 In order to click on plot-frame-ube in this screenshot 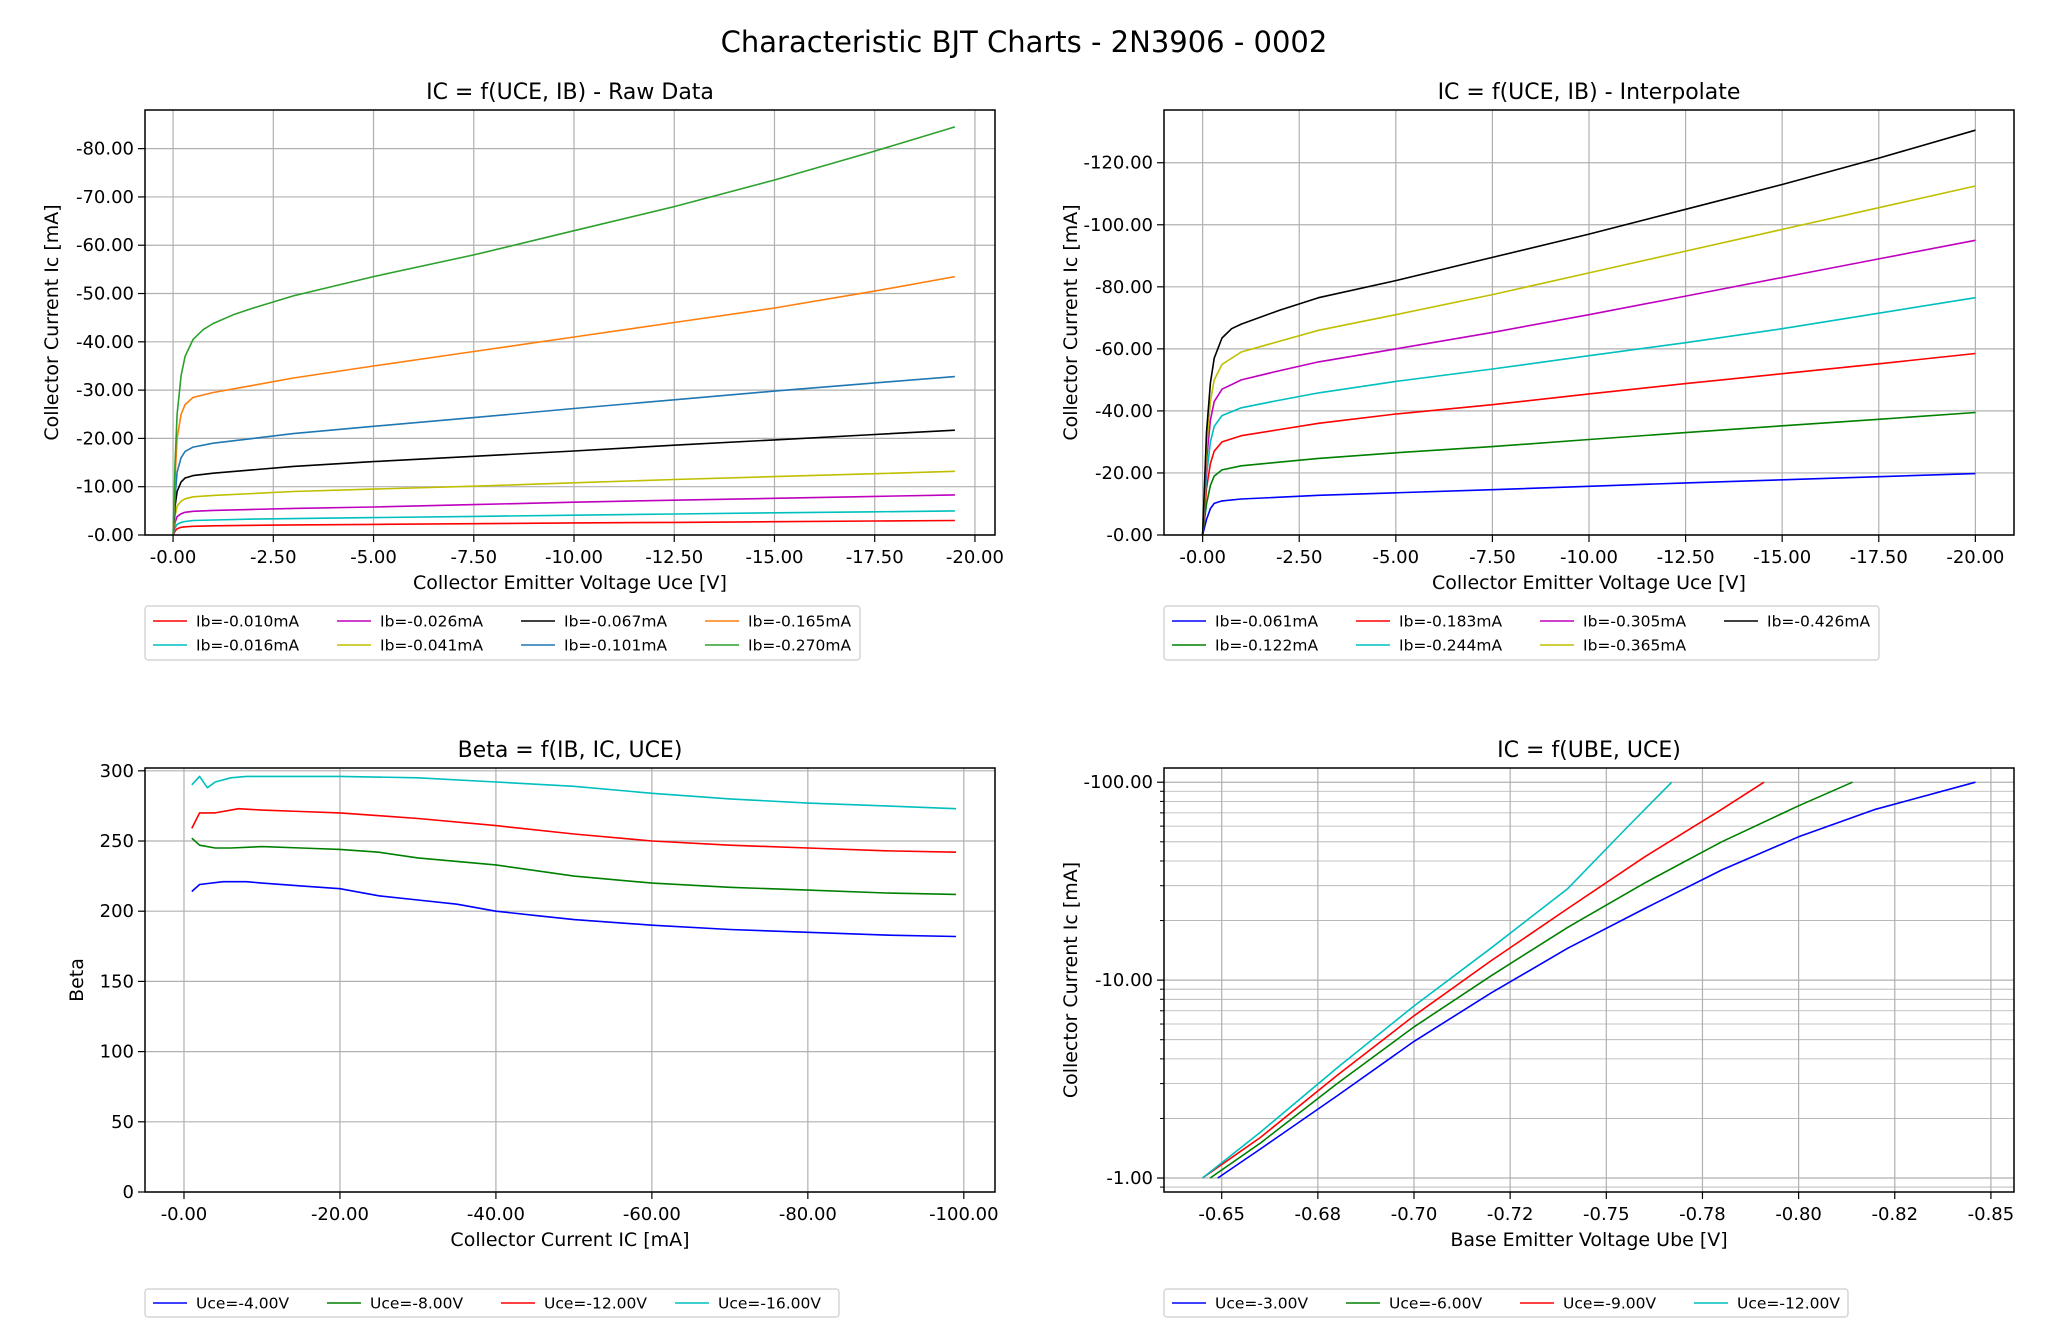, I will do `click(1589, 980)`.